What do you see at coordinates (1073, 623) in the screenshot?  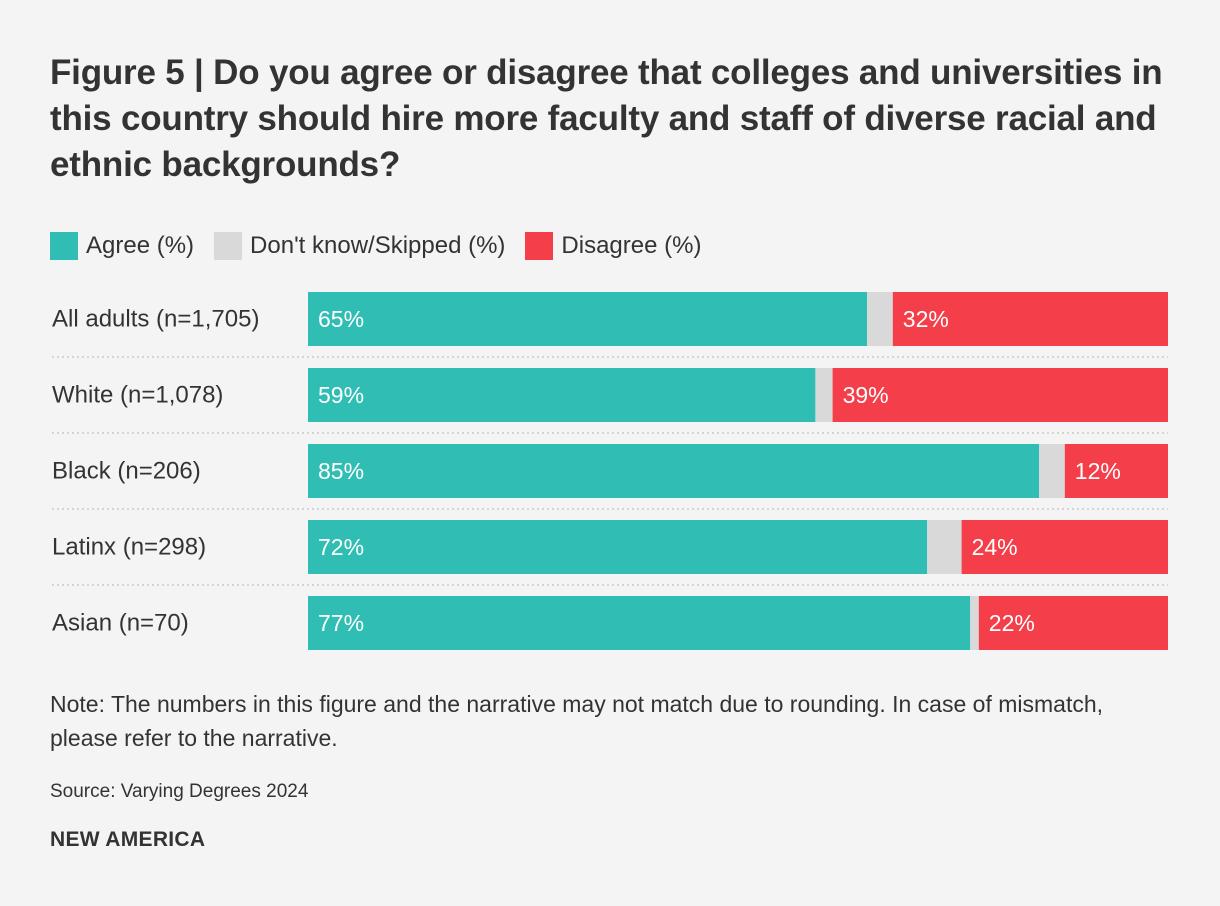 I see `bar-asian-disagree` at bounding box center [1073, 623].